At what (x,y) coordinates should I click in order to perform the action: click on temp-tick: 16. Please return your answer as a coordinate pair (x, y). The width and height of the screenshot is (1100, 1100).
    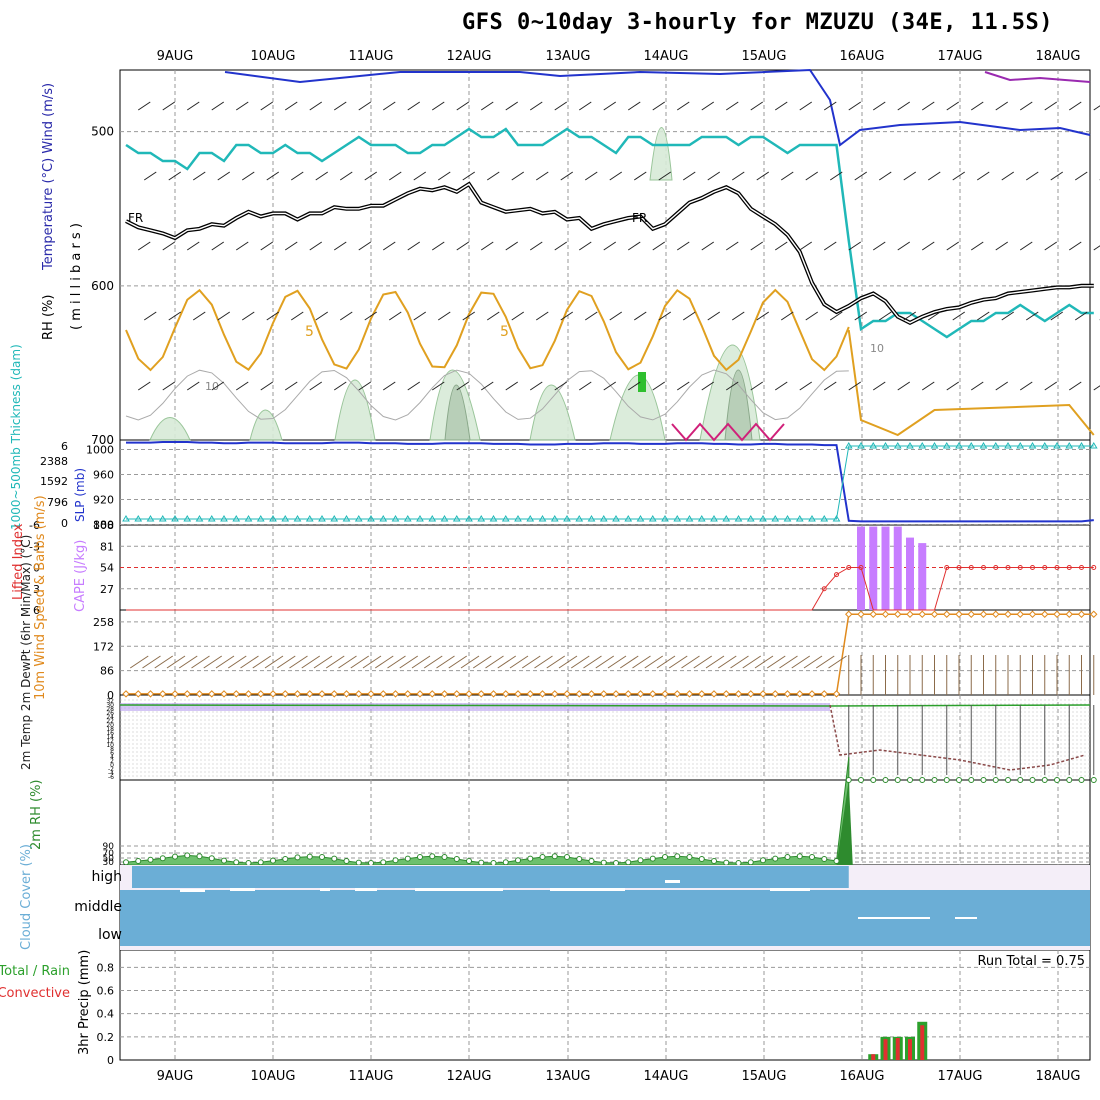
    Looking at the image, I should click on (110, 733).